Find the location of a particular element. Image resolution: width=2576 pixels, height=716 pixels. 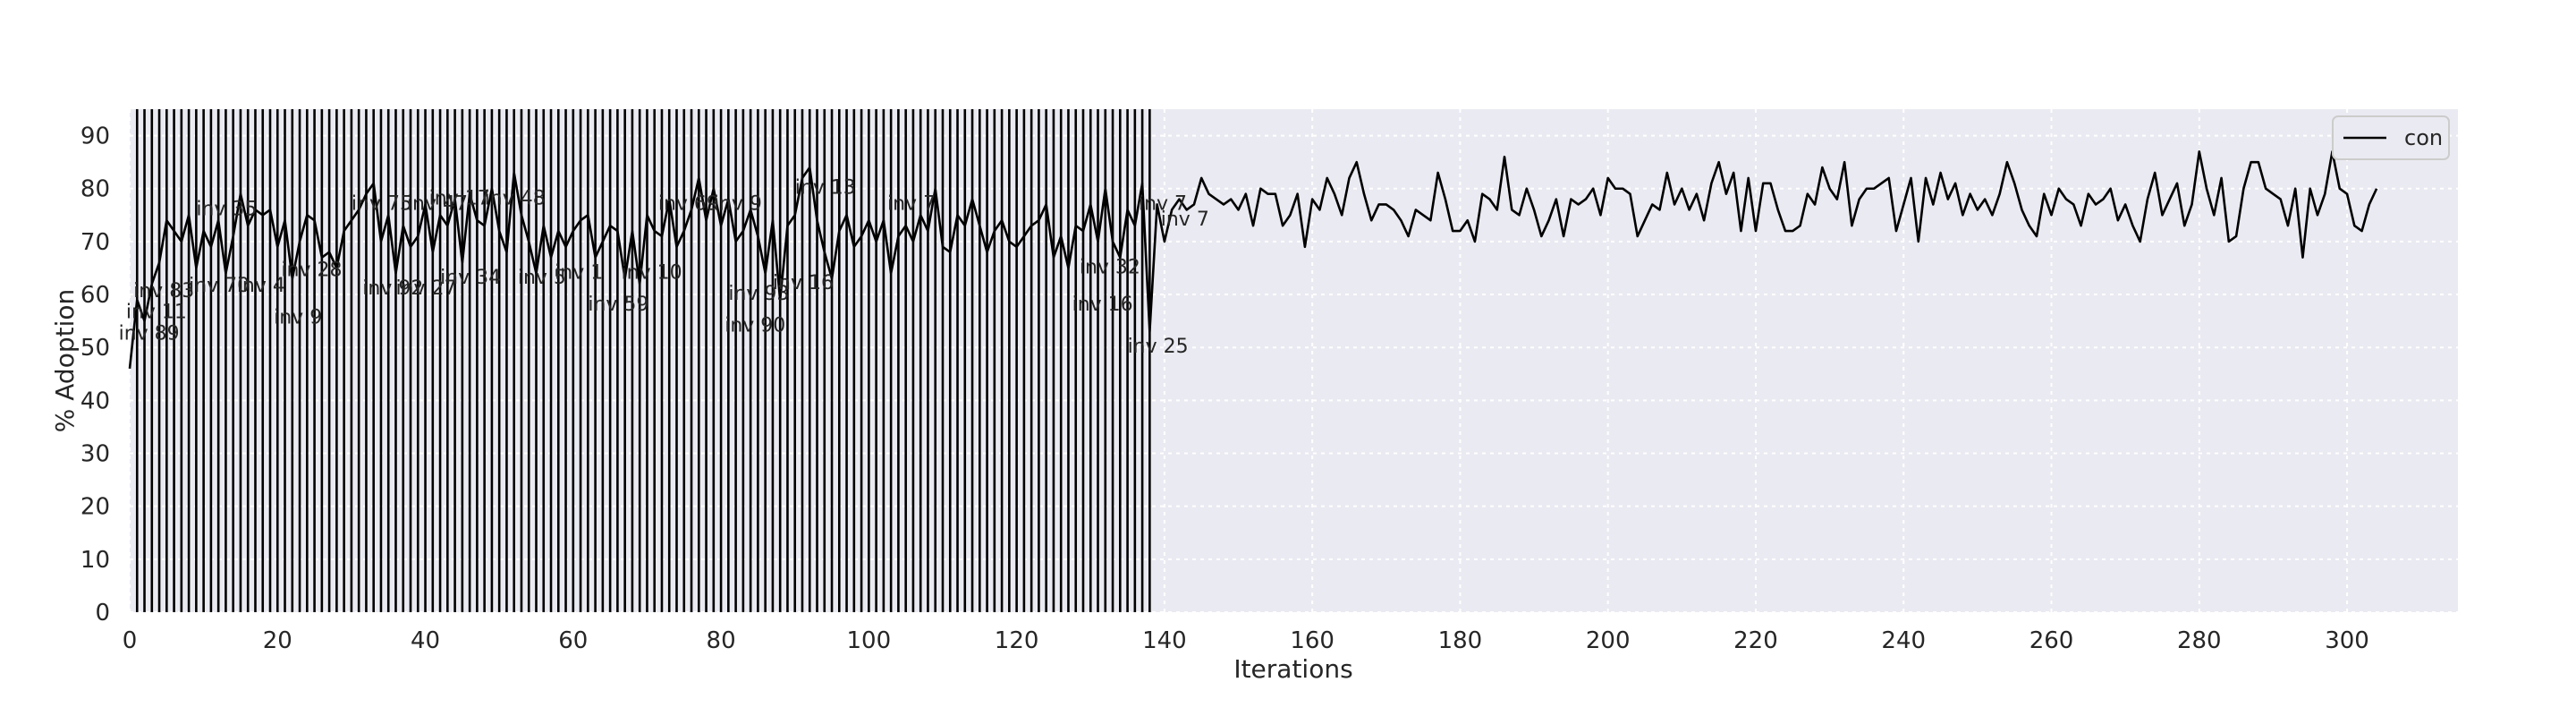

x-tick-label-10: 200 is located at coordinates (1608, 640).